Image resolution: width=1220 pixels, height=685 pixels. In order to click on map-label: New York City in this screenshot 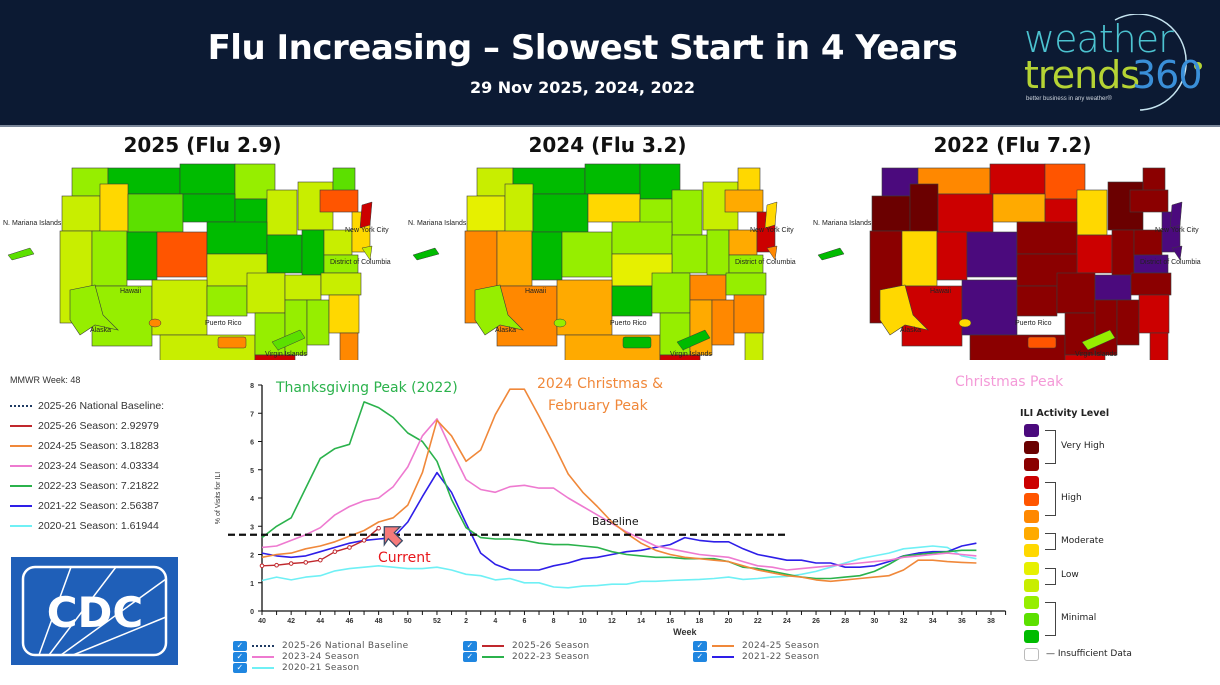, I will do `click(367, 230)`.